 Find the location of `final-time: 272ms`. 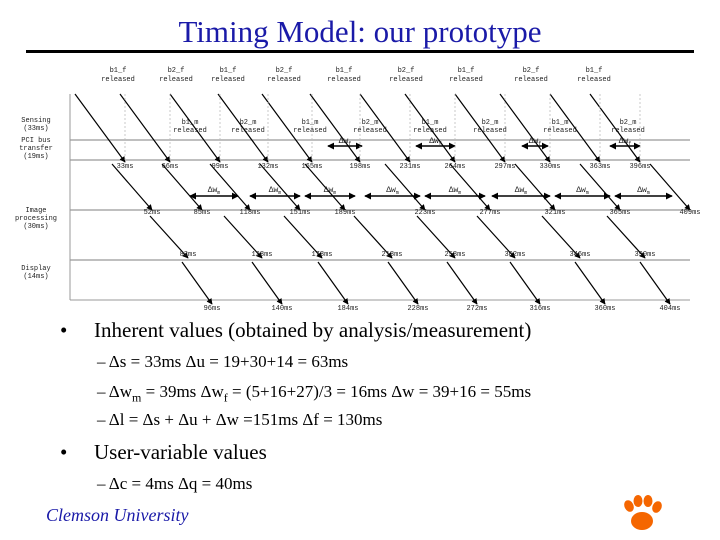

final-time: 272ms is located at coordinates (476, 309).